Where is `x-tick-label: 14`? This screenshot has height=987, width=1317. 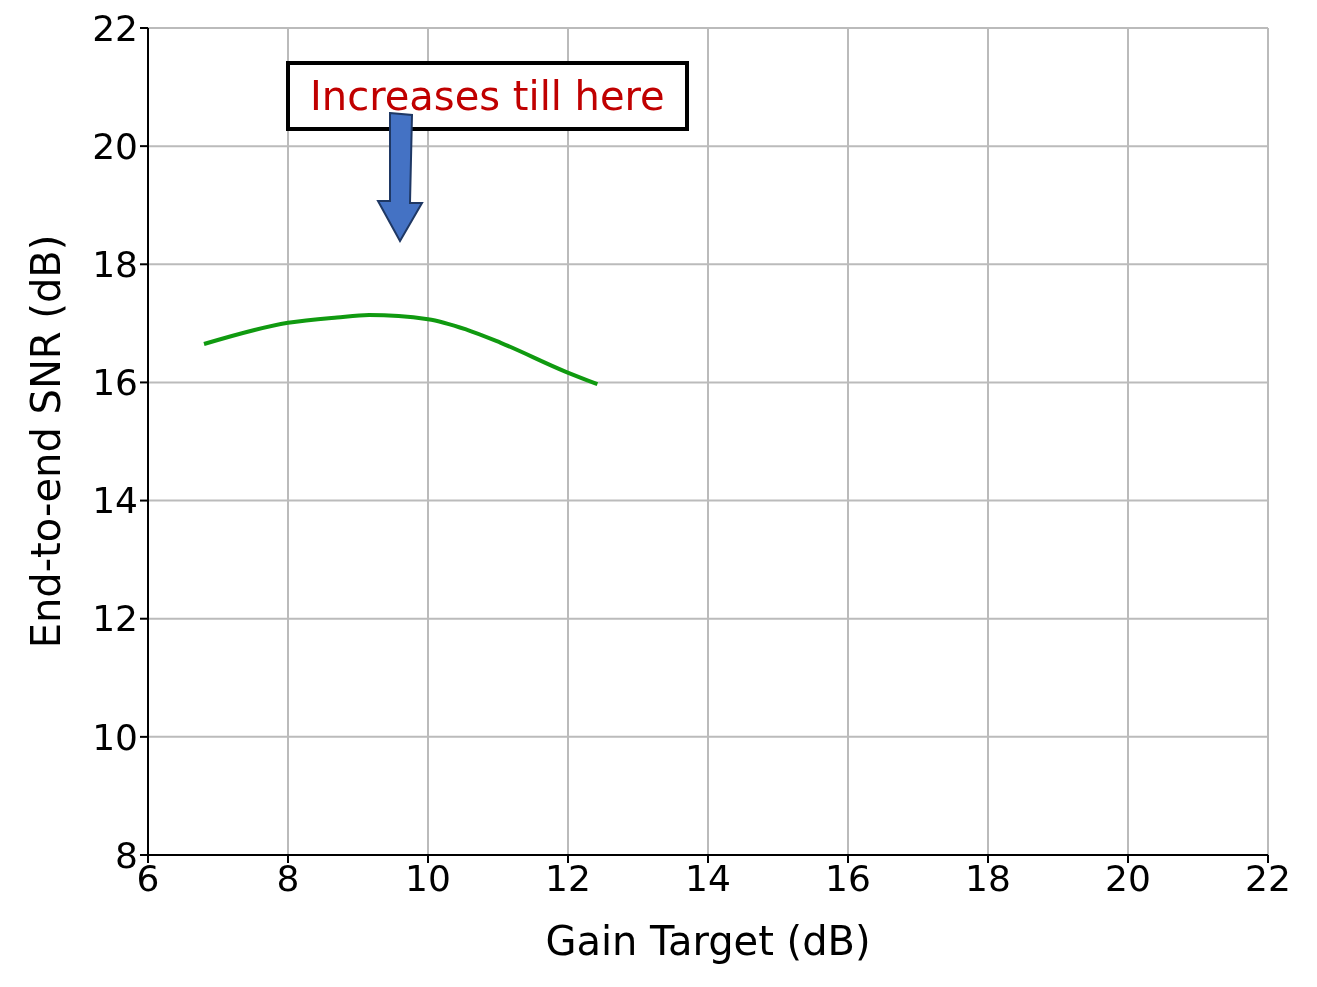 x-tick-label: 14 is located at coordinates (708, 878).